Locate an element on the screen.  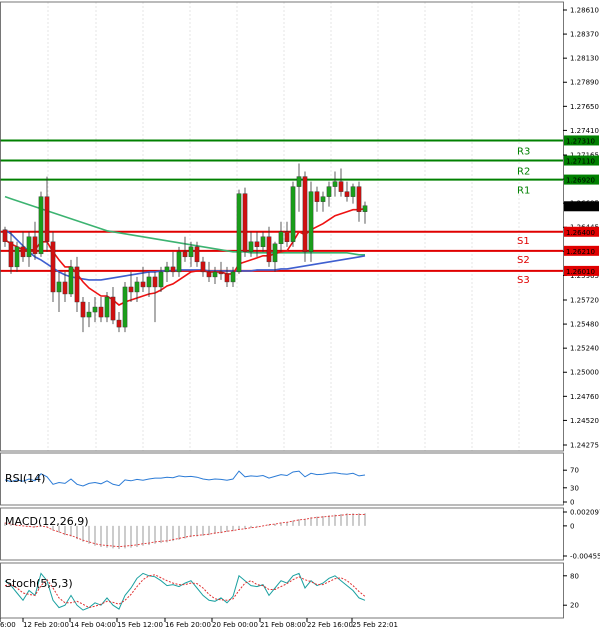
price-tick-label: 1.27650 is located at coordinates (584, 107).